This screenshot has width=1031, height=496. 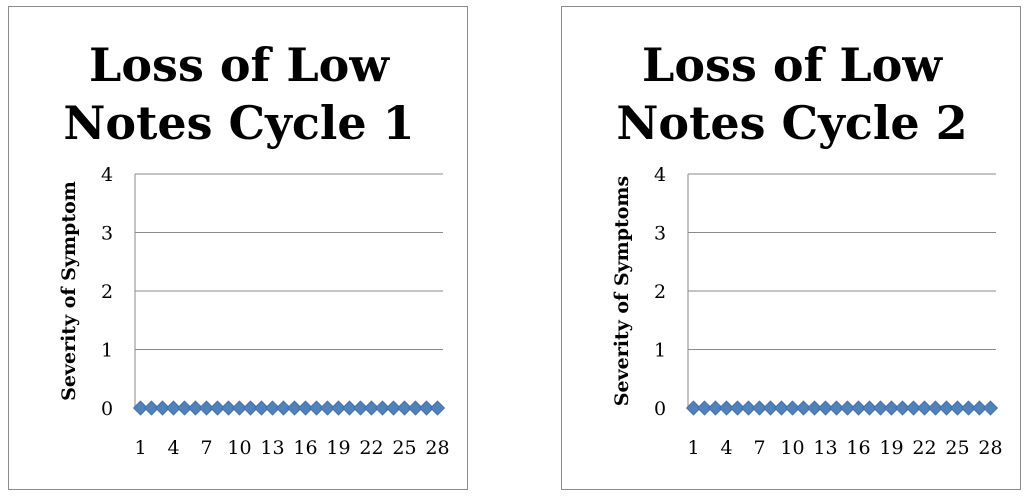 What do you see at coordinates (622, 291) in the screenshot?
I see `y-axis-label: Severity of Symptoms` at bounding box center [622, 291].